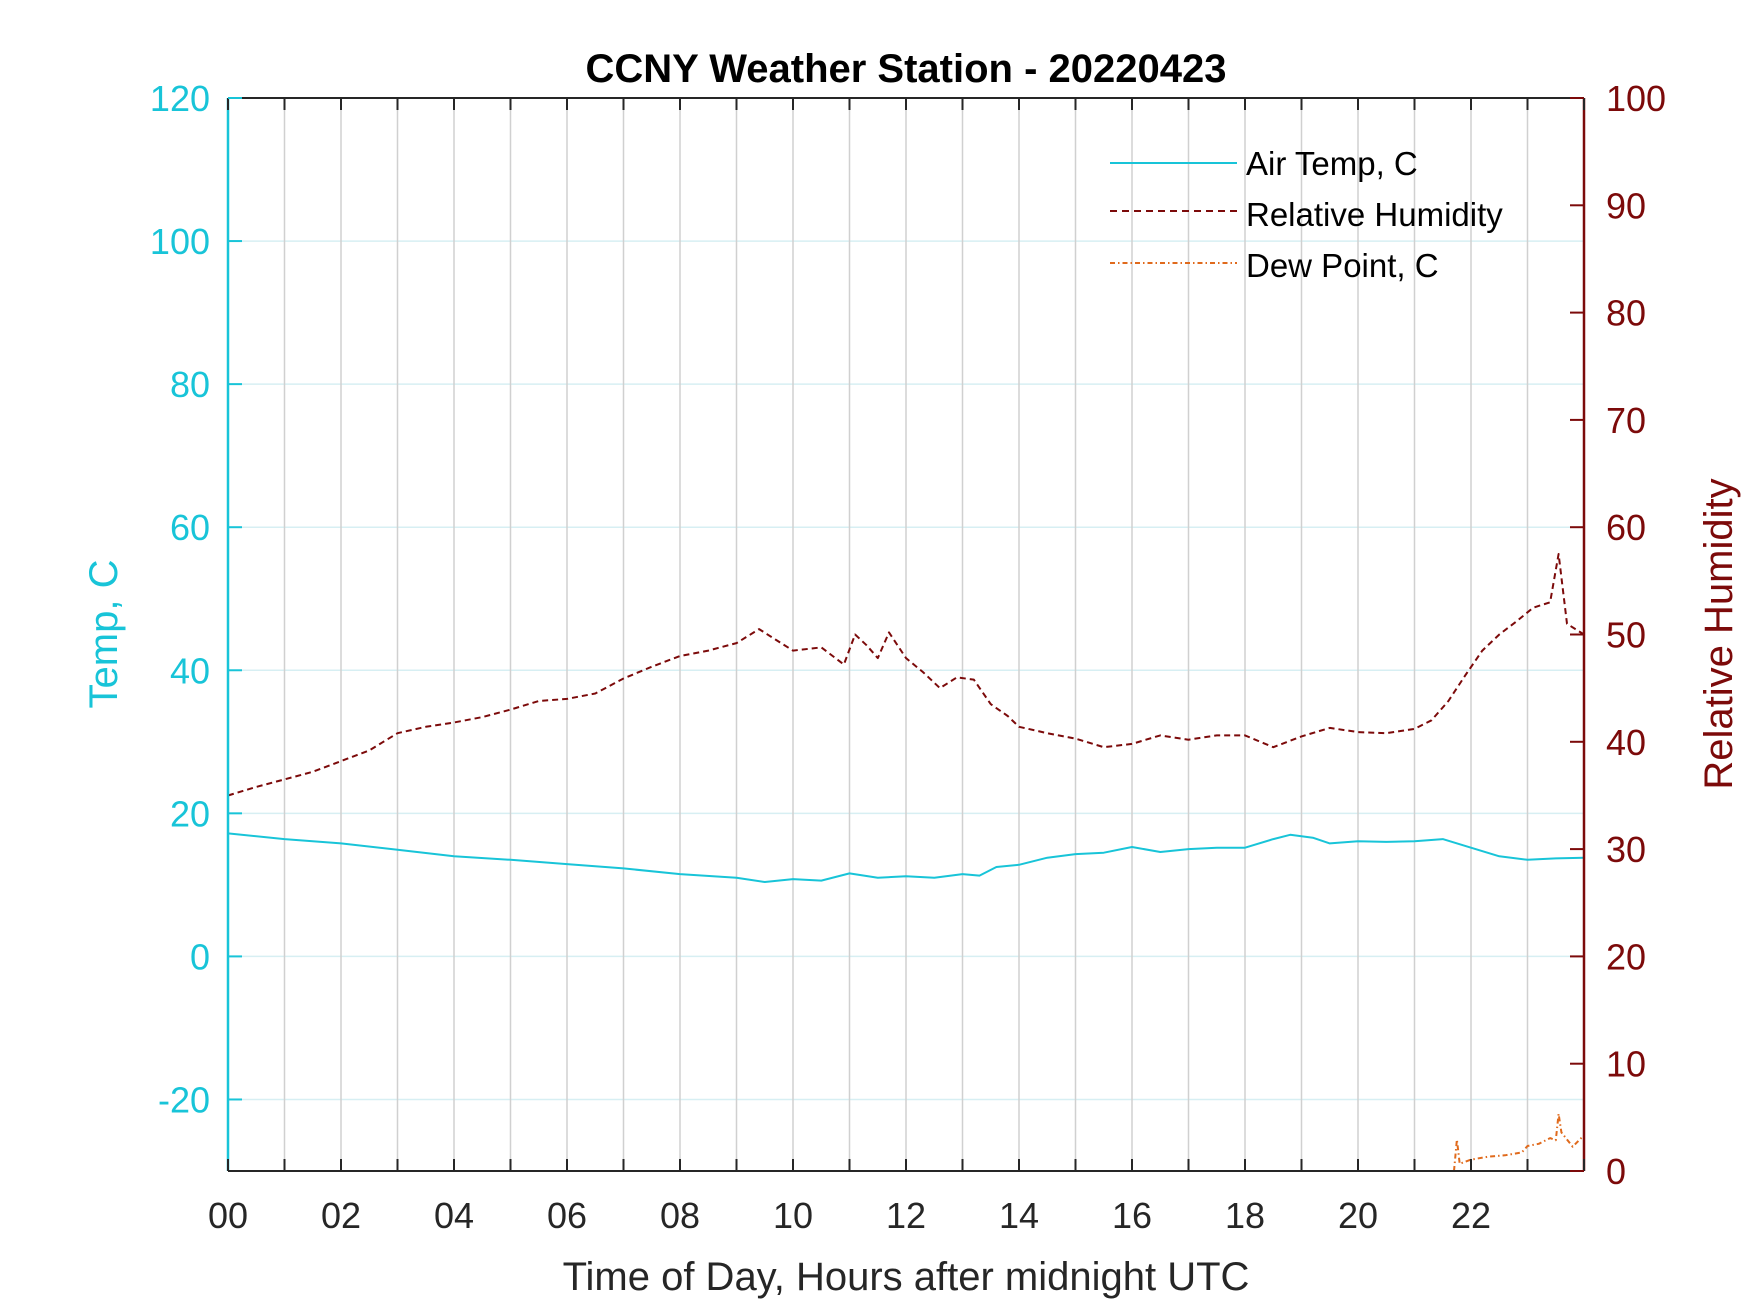 This screenshot has width=1750, height=1313. What do you see at coordinates (190, 670) in the screenshot?
I see `y-left-tick-label: 40` at bounding box center [190, 670].